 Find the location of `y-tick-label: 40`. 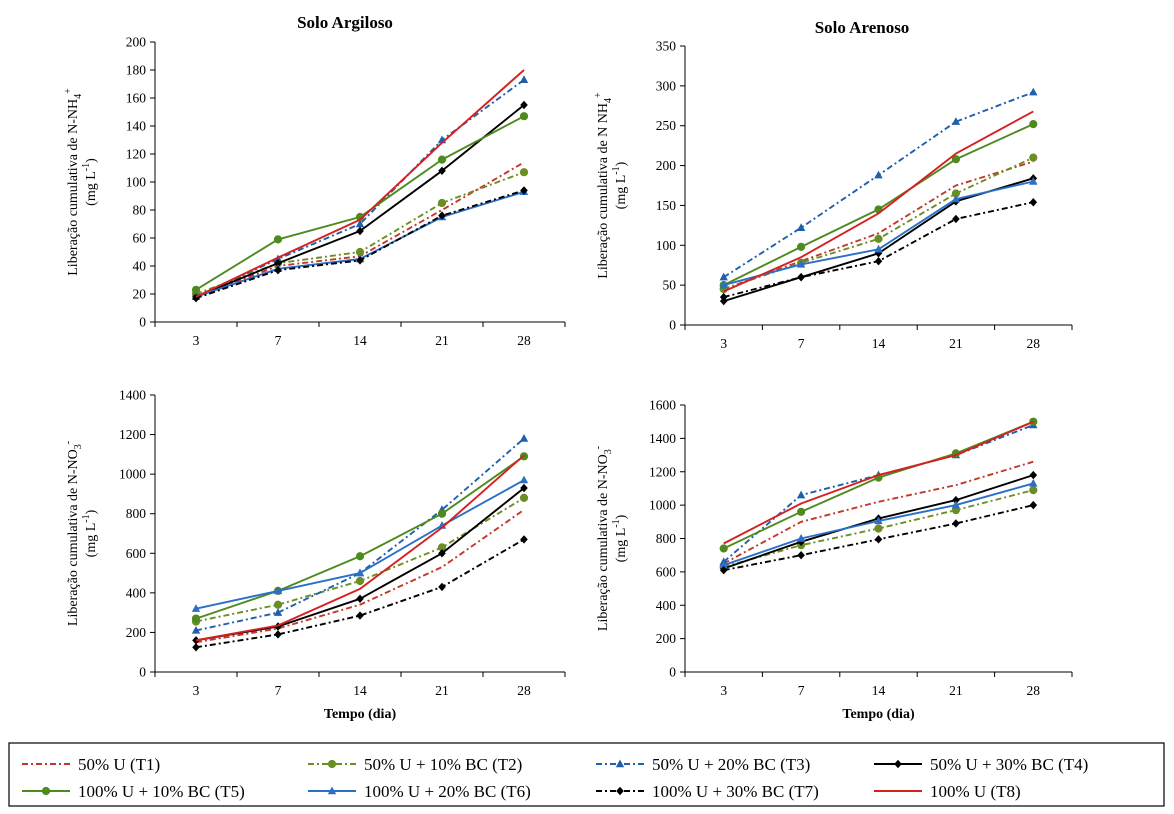

y-tick-label: 40 is located at coordinates (140, 266).